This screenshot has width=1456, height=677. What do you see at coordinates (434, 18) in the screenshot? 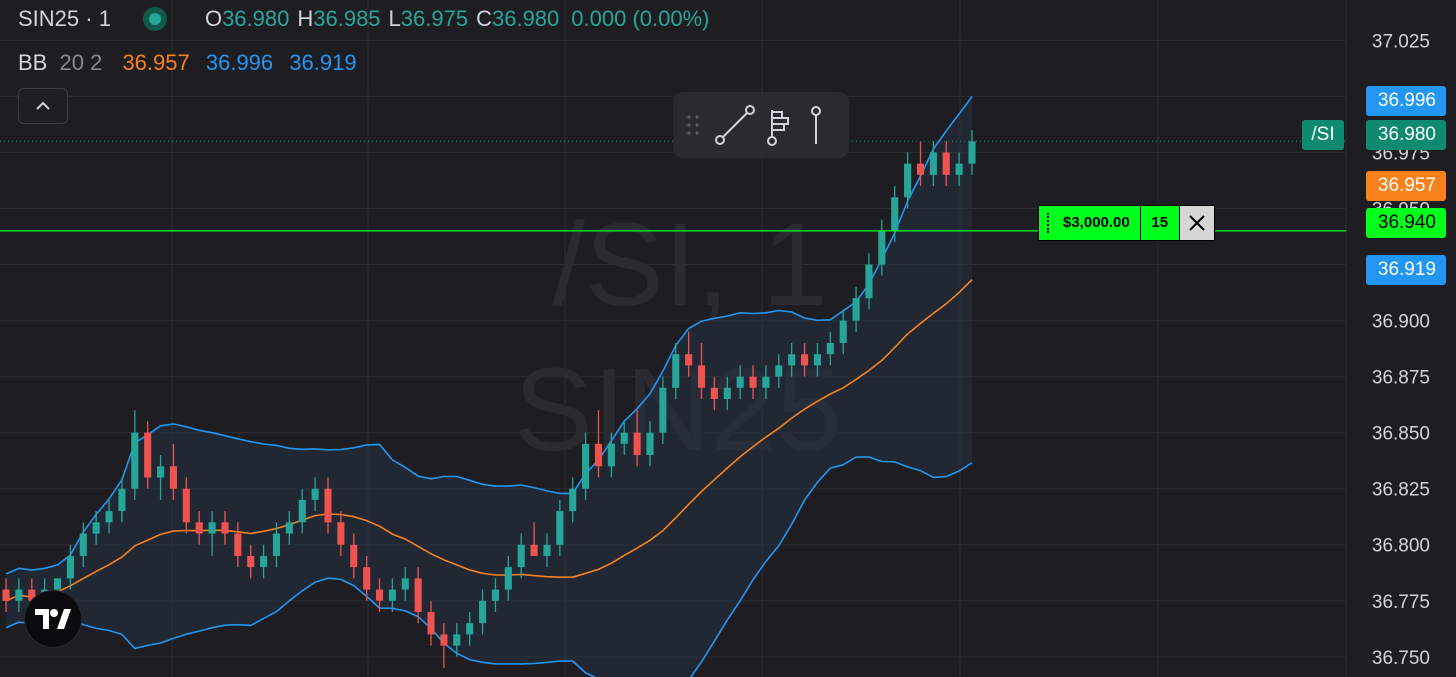
I see `low-value: 36.975` at bounding box center [434, 18].